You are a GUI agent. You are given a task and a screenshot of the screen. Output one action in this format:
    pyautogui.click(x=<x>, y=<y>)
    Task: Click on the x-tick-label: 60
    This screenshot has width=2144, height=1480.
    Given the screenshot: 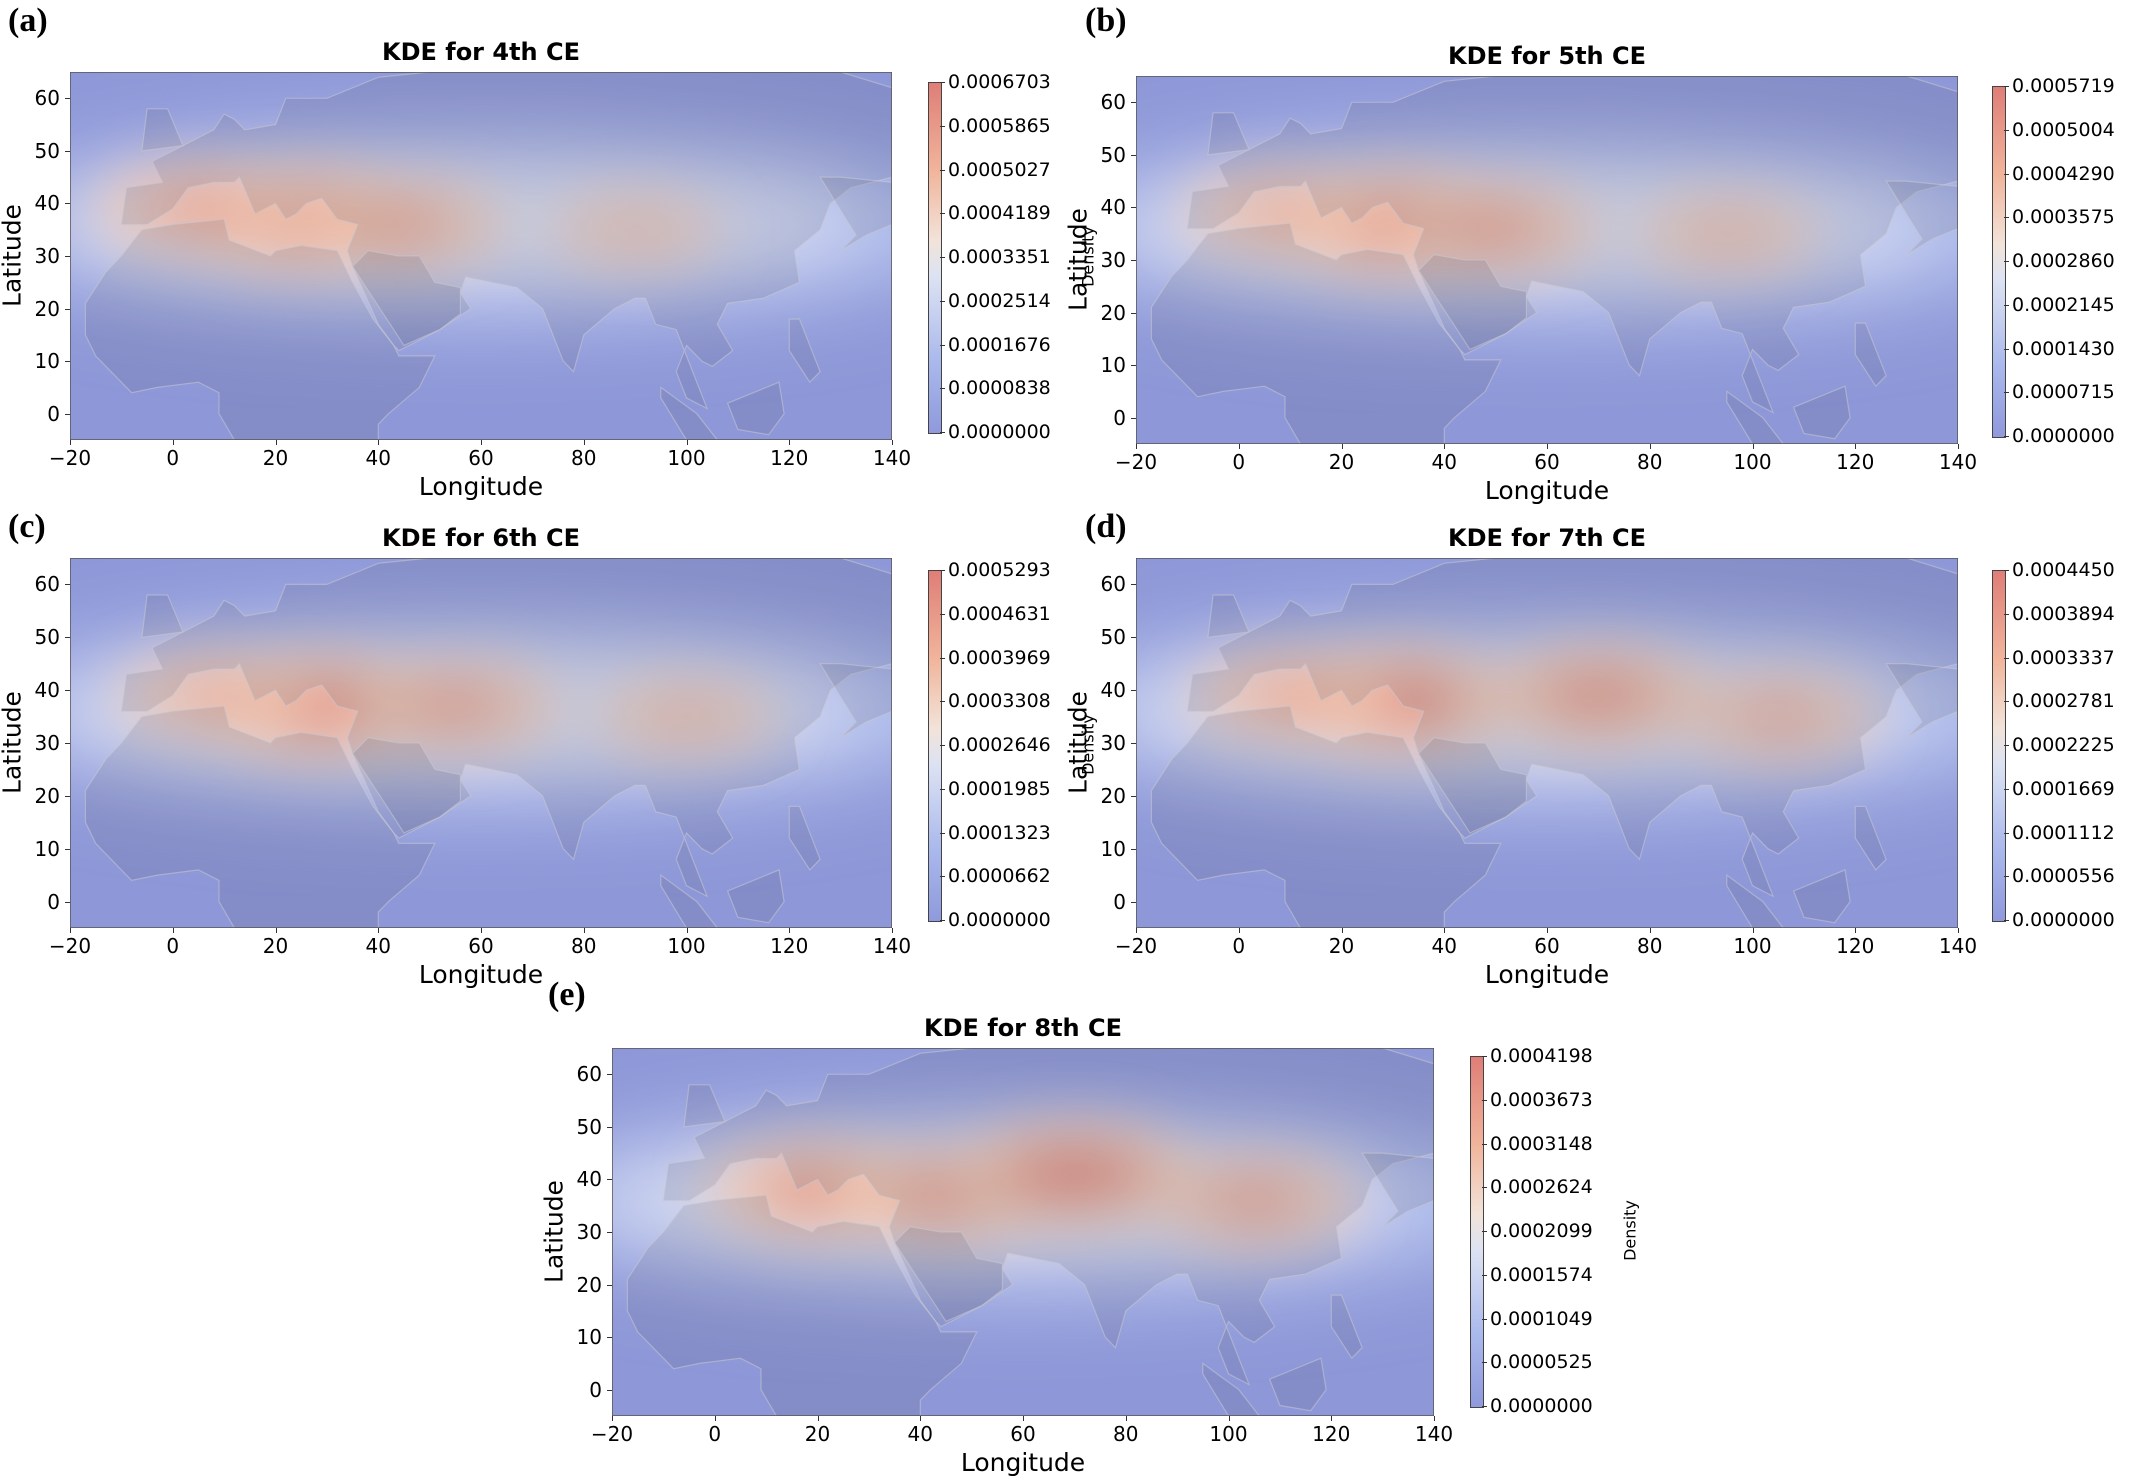 What is the action you would take?
    pyautogui.click(x=1547, y=462)
    